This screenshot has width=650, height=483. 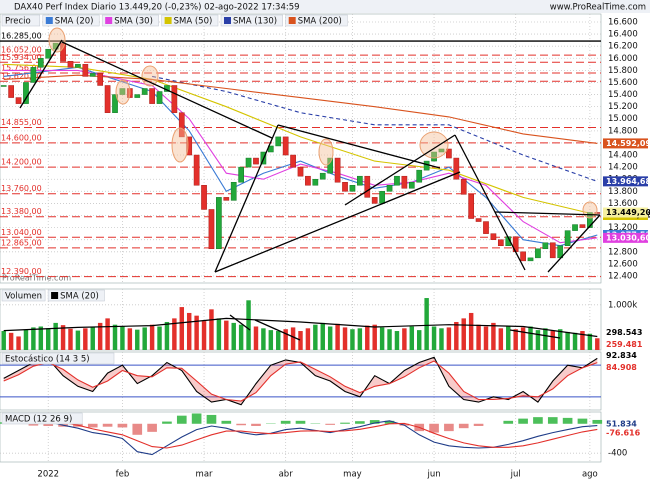 I want to click on y-tick-label: 16.000, so click(x=623, y=59).